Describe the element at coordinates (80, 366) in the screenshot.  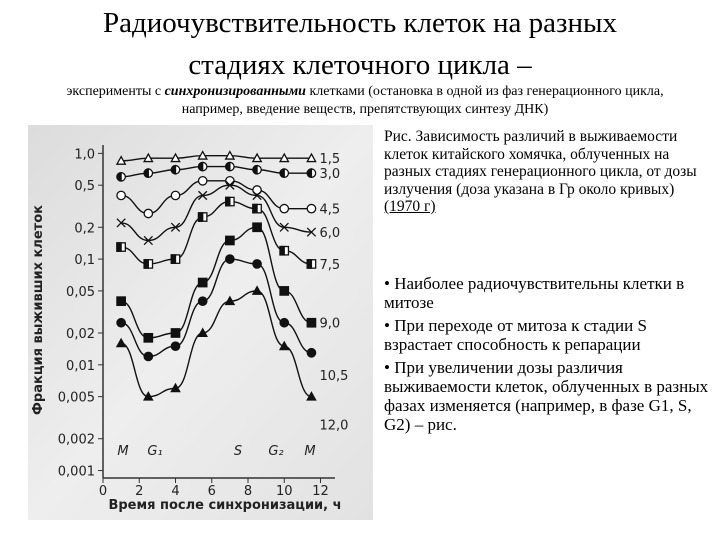
I see `y-tick-label: 0,01` at that location.